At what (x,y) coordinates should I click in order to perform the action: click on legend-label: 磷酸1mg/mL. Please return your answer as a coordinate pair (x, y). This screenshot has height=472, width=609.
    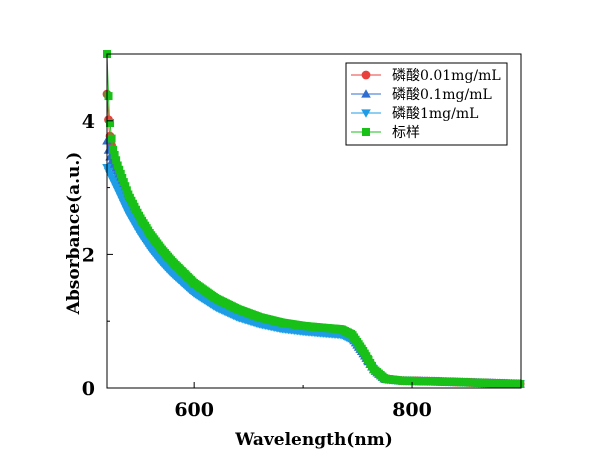
    Looking at the image, I should click on (435, 114).